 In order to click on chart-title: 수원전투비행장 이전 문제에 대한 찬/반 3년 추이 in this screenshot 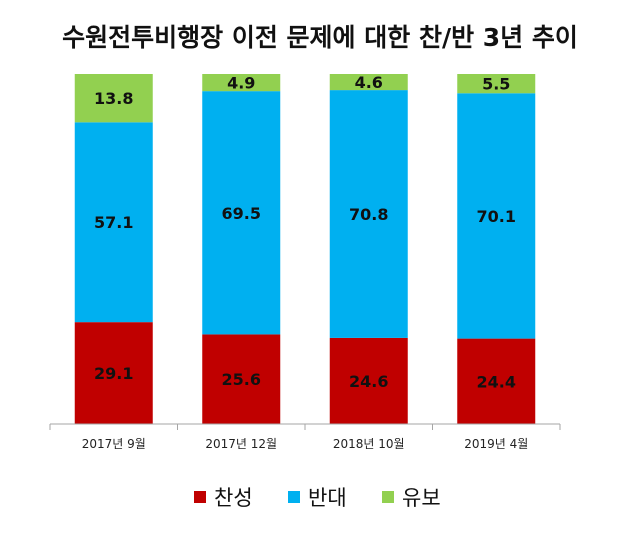, I will do `click(320, 37)`.